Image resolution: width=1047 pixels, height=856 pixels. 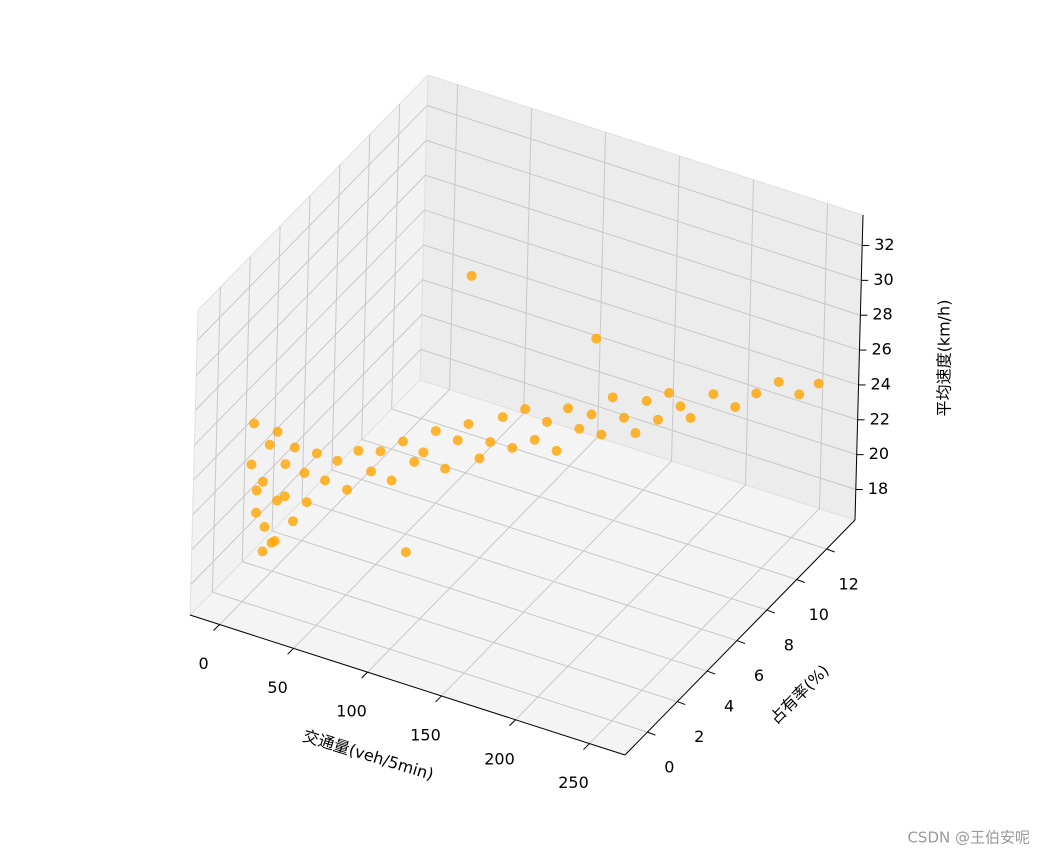 What do you see at coordinates (884, 244) in the screenshot?
I see `z-tick-label: 32` at bounding box center [884, 244].